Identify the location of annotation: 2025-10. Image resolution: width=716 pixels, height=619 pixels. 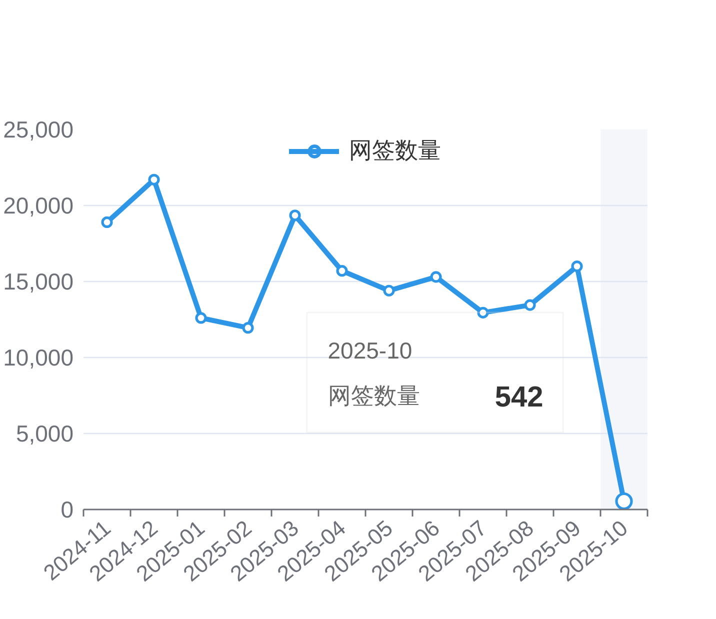
(370, 351).